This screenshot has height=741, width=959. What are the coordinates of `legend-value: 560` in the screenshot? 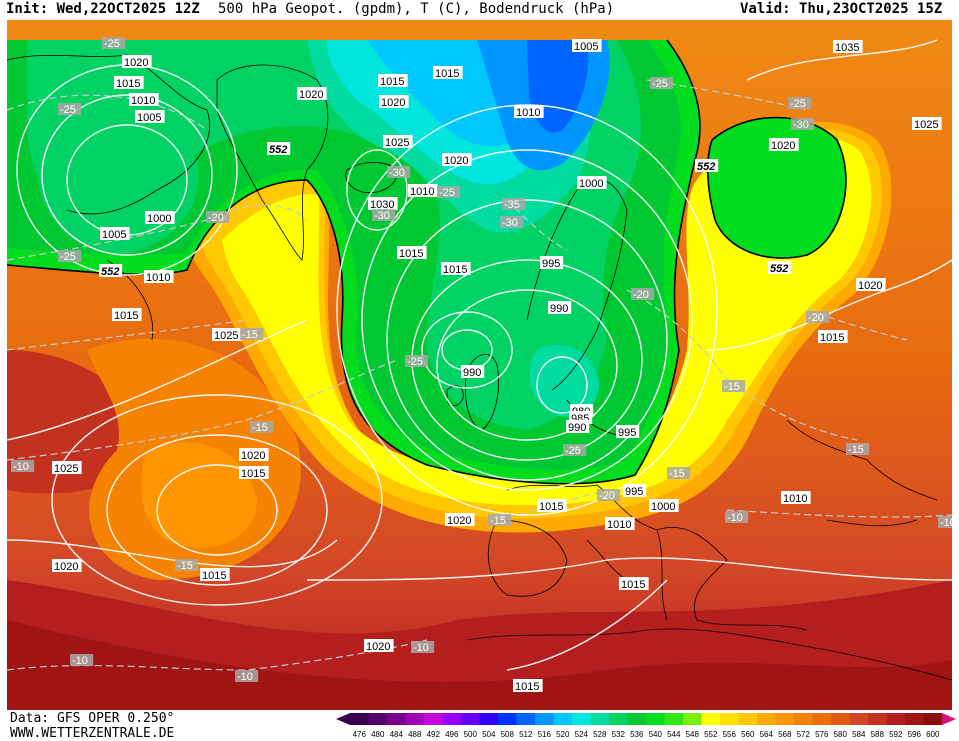 It's located at (748, 734).